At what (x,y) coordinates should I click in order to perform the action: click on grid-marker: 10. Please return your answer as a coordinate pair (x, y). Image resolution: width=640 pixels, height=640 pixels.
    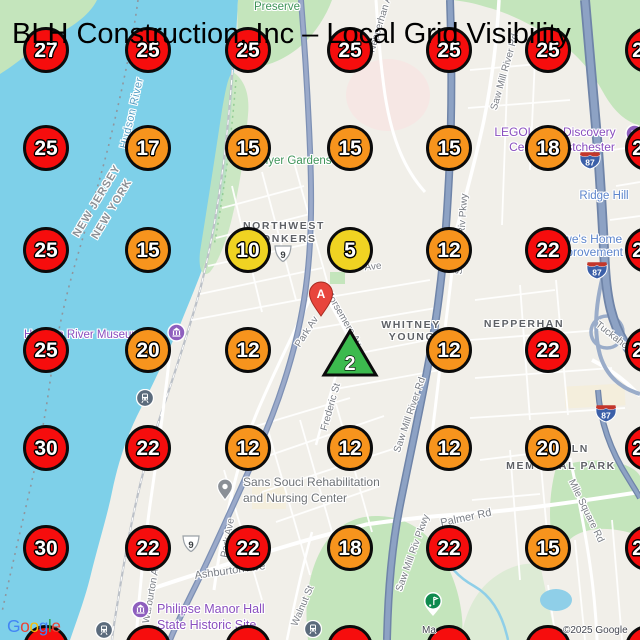
    Looking at the image, I should click on (248, 250).